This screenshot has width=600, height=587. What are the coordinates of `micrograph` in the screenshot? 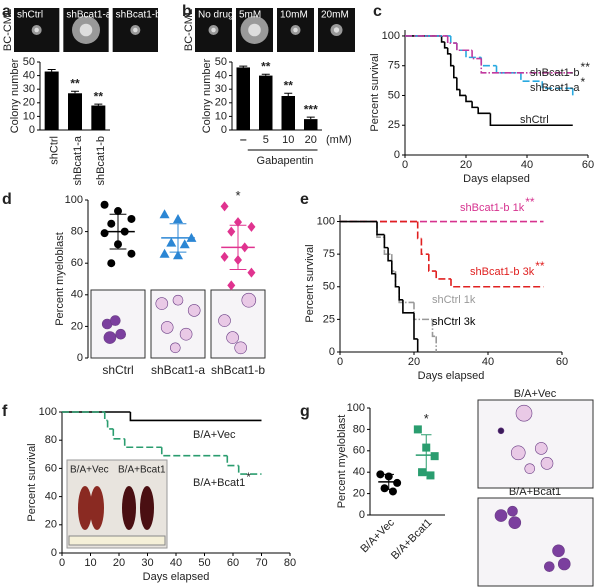 It's located at (535, 542).